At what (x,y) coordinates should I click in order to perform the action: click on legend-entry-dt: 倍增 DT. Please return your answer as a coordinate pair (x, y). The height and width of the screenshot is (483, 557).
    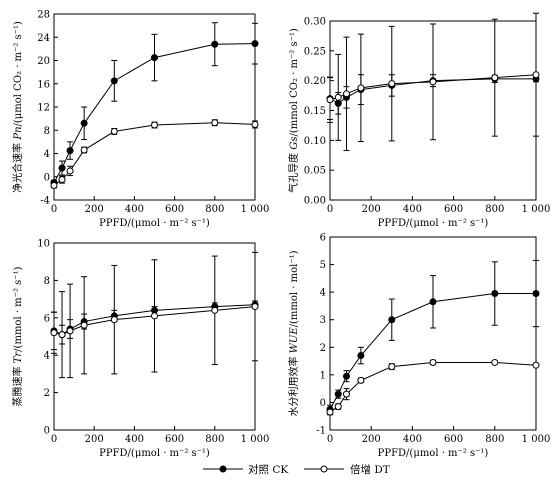
    Looking at the image, I should click on (347, 469).